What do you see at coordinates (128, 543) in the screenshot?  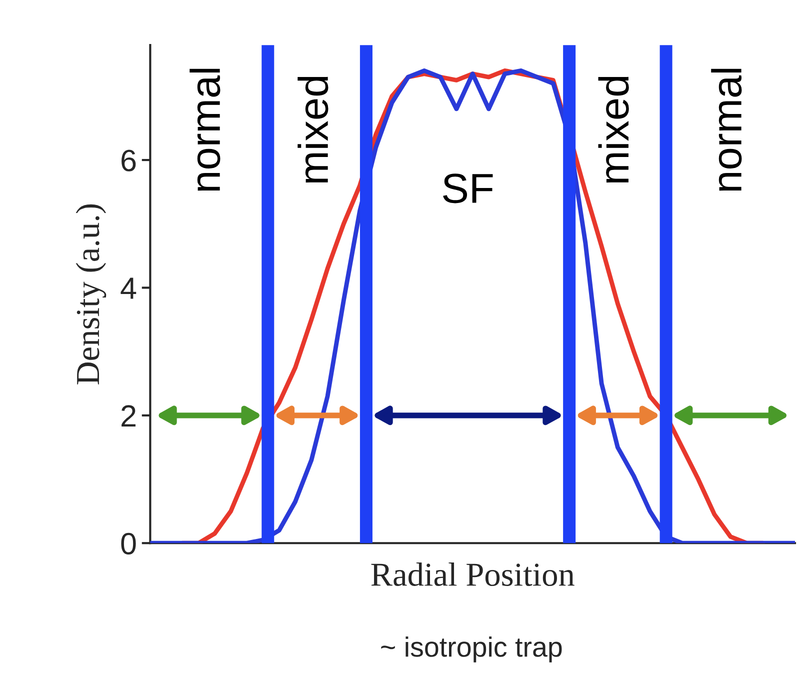 I see `y-tick-label: 0` at bounding box center [128, 543].